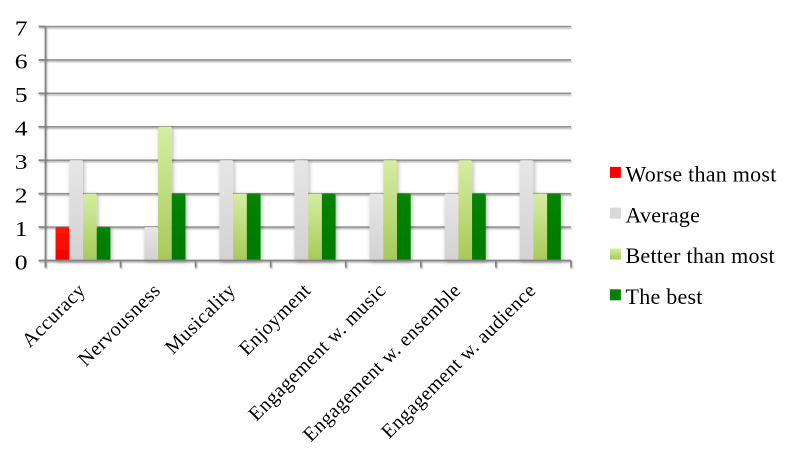  I want to click on svg-text: 0, so click(21, 262).